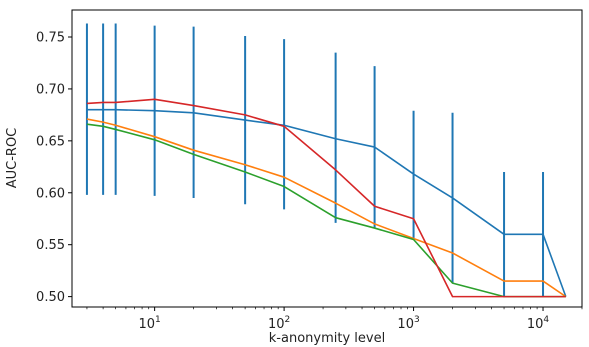 Image resolution: width=589 pixels, height=347 pixels. I want to click on y-tick-label: 0.50, so click(50, 297).